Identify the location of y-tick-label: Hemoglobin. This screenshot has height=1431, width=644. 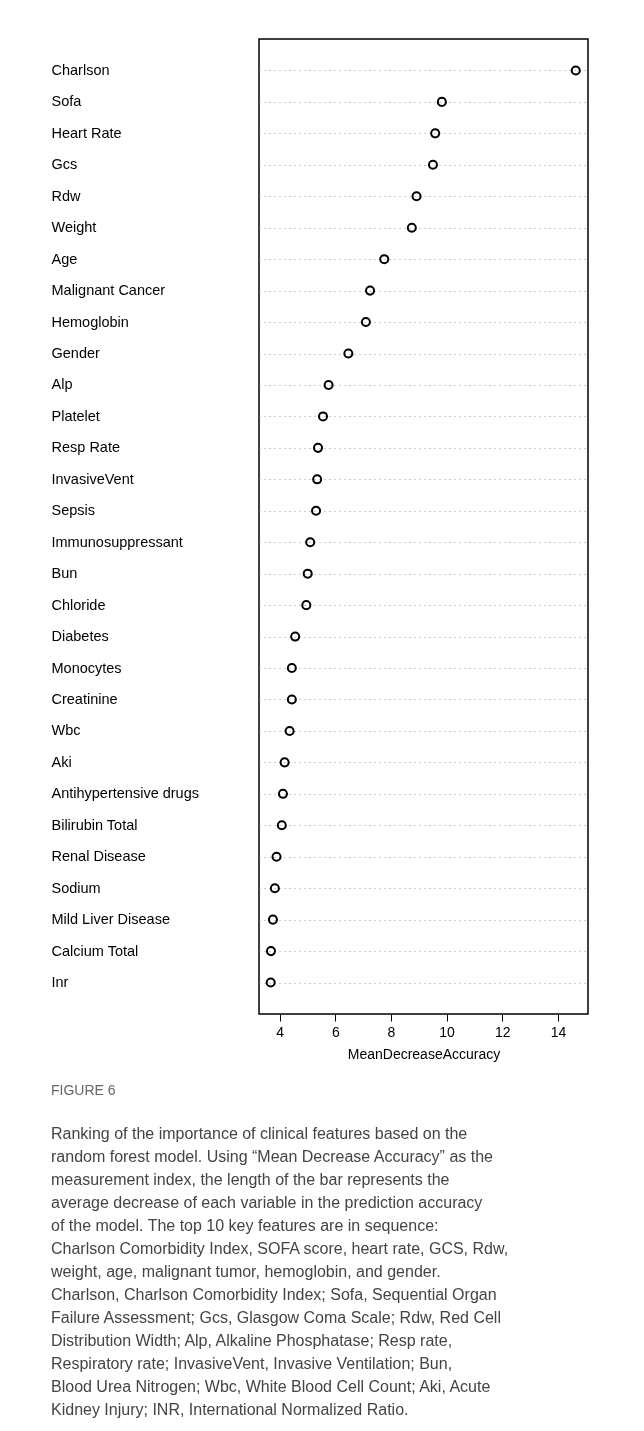
(90, 321).